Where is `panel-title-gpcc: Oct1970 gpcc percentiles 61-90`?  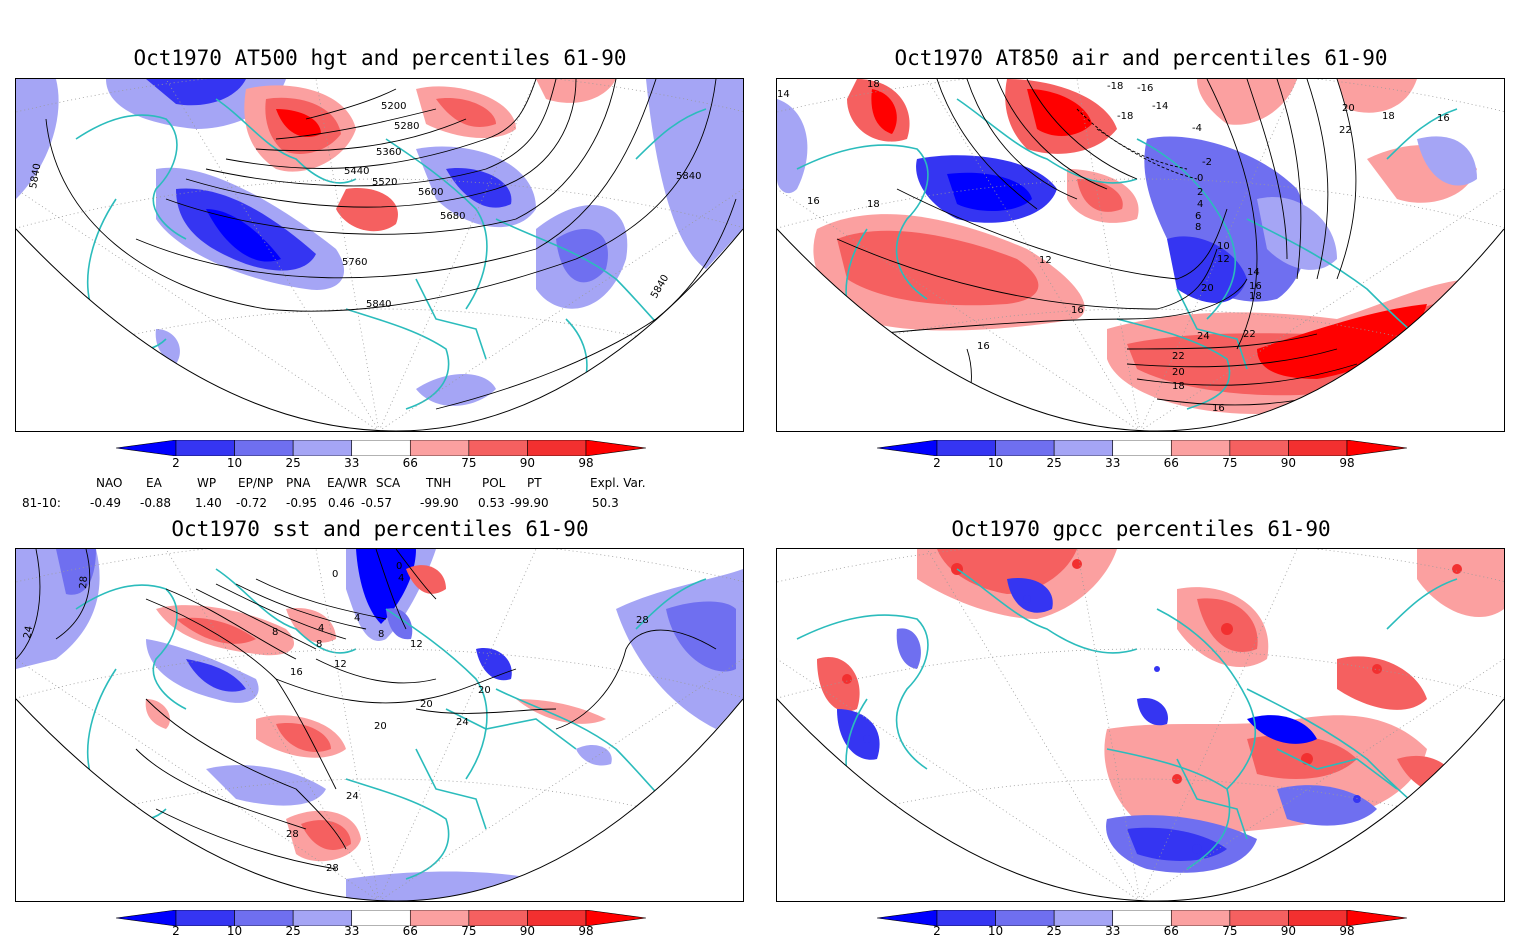 panel-title-gpcc: Oct1970 gpcc percentiles 61-90 is located at coordinates (1141, 529).